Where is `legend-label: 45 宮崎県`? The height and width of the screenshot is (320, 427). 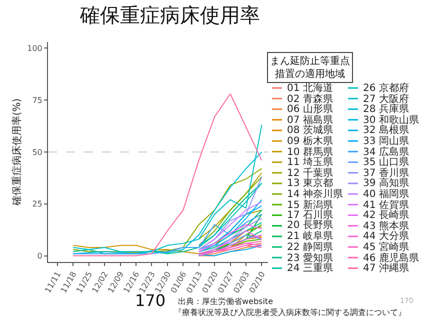 legend-label: 45 宮崎県 is located at coordinates (386, 247).